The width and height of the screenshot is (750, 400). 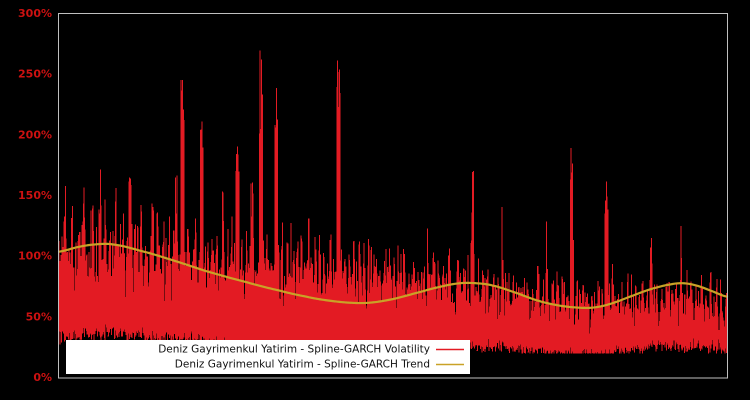 What do you see at coordinates (35, 256) in the screenshot?
I see `y-tick-label-100: 100%` at bounding box center [35, 256].